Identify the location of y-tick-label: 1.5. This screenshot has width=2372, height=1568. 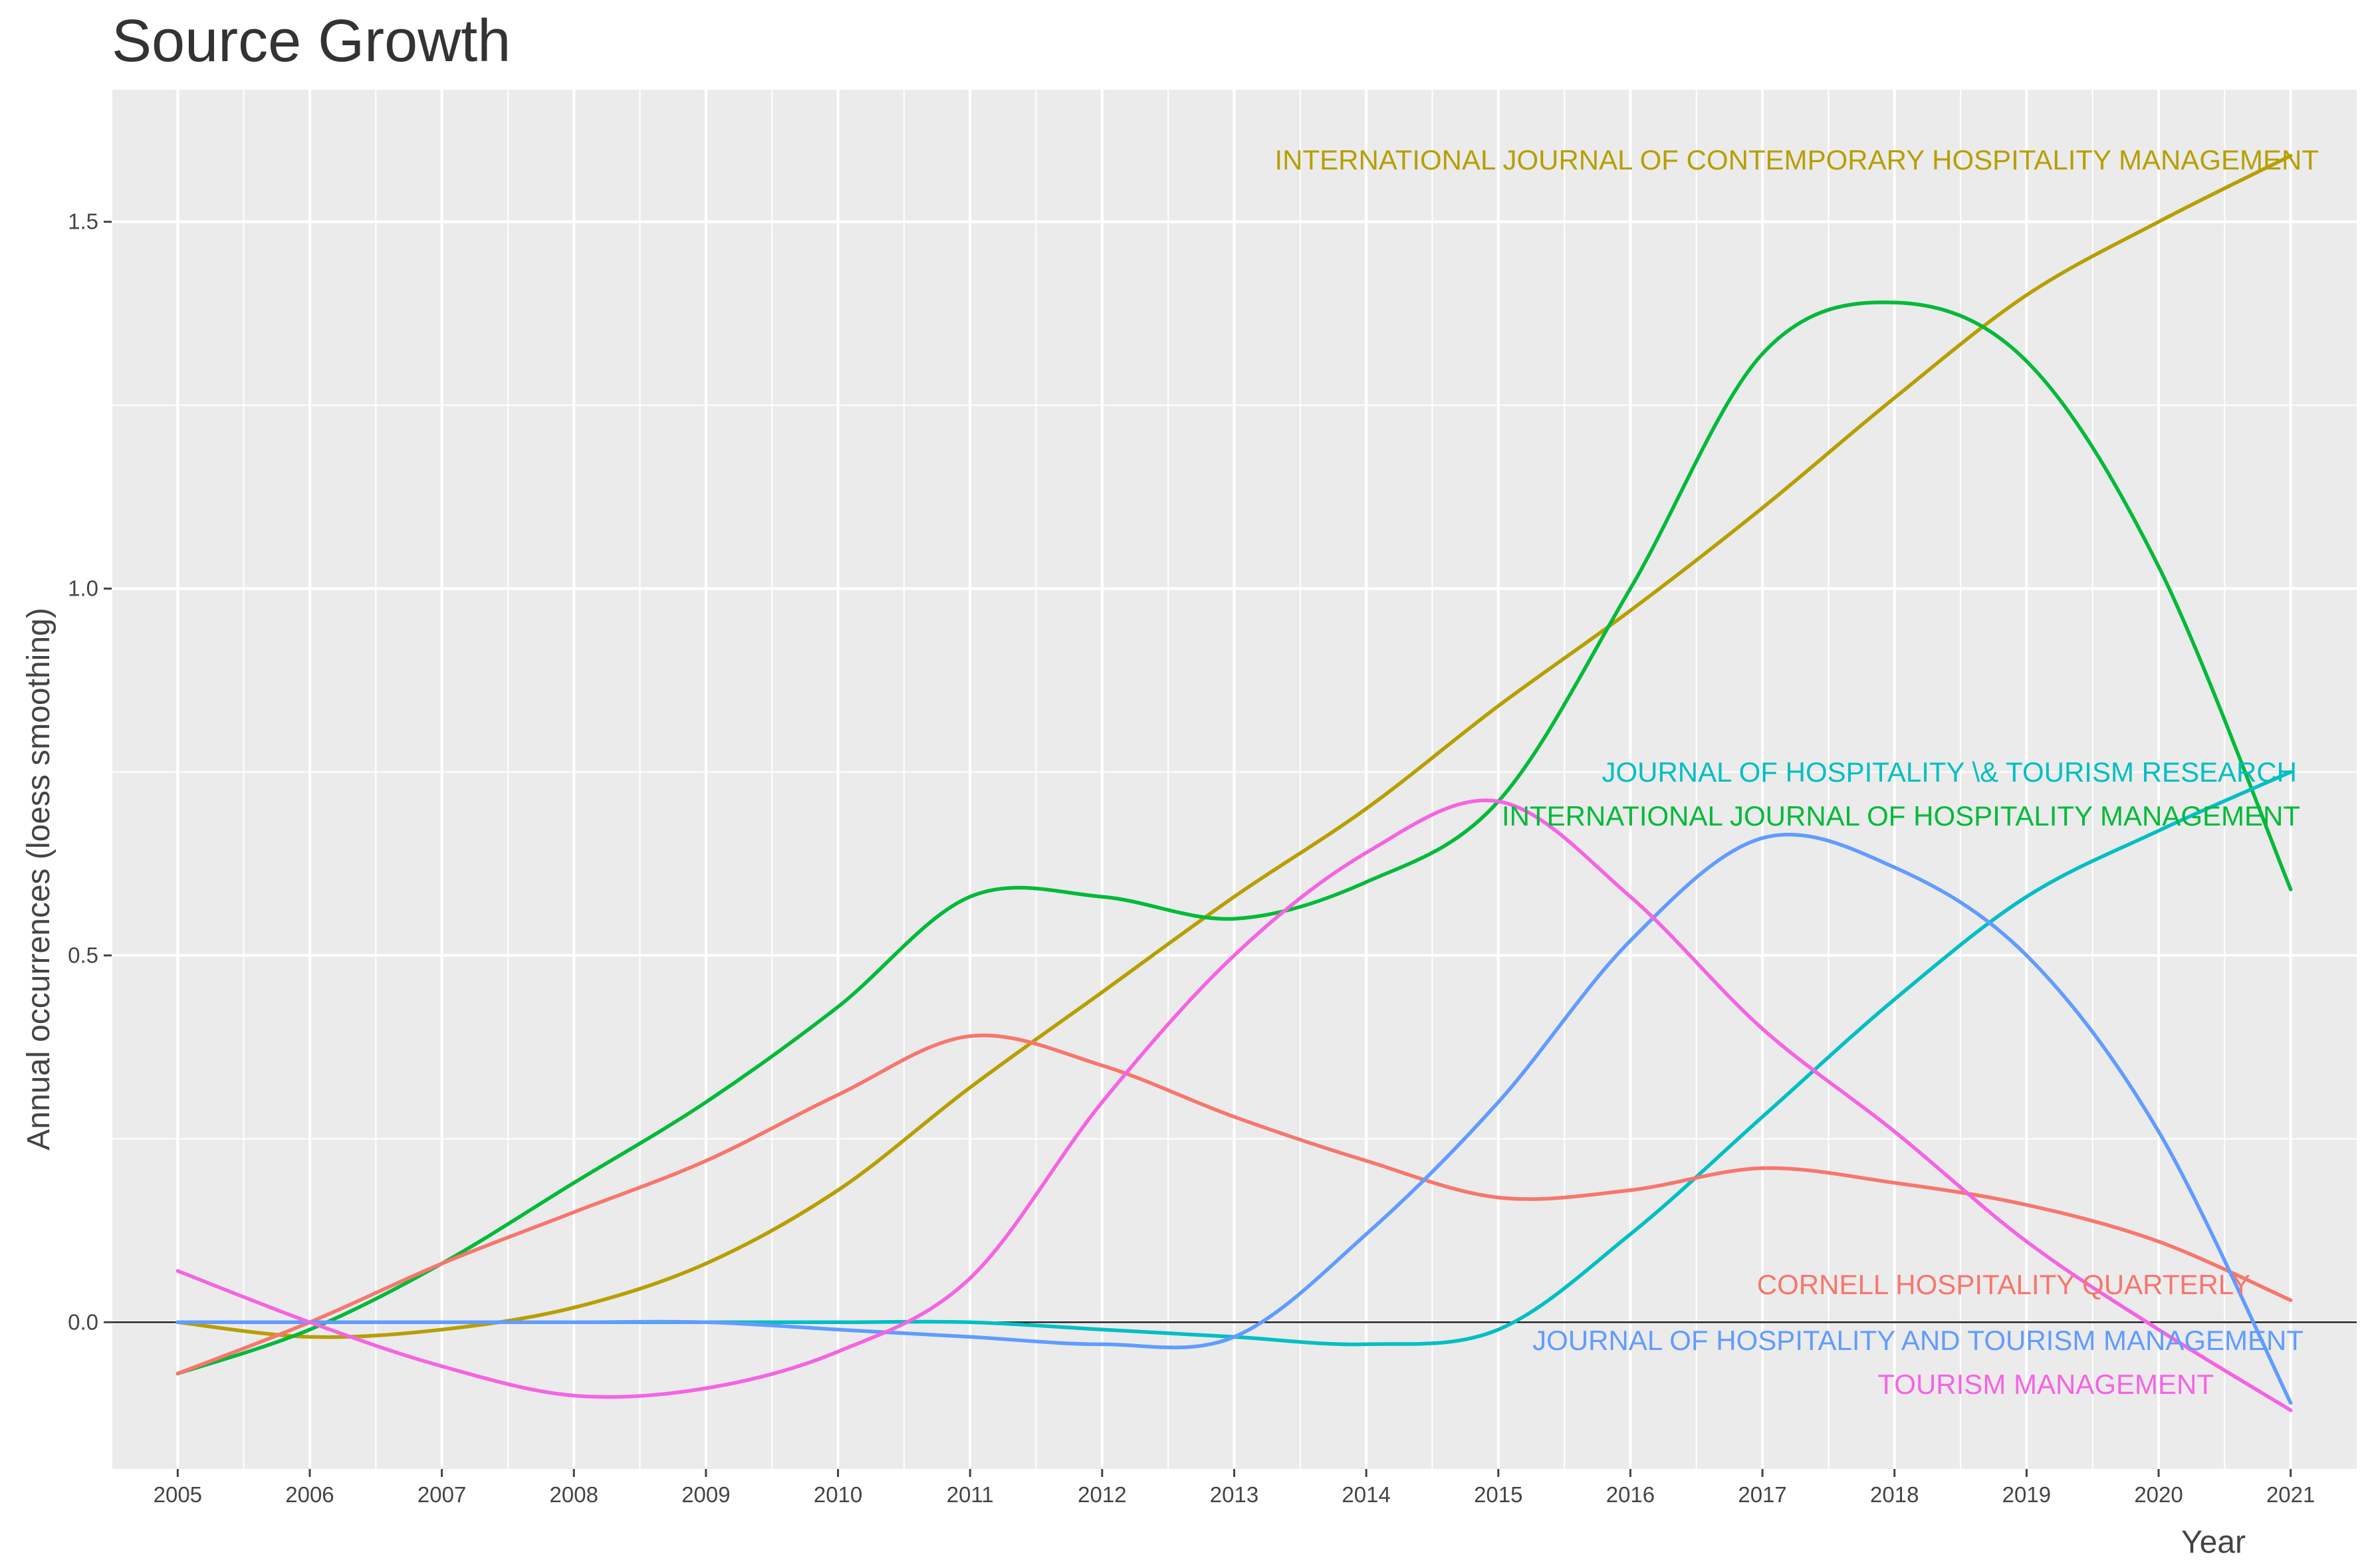
(83, 222).